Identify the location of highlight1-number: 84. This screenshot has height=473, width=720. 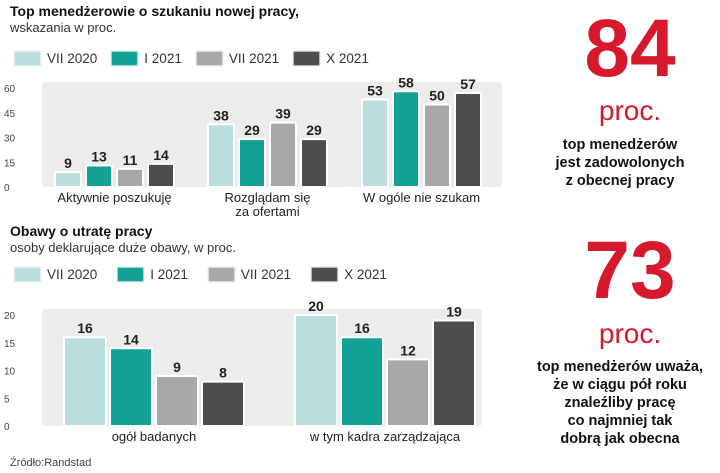
(630, 48).